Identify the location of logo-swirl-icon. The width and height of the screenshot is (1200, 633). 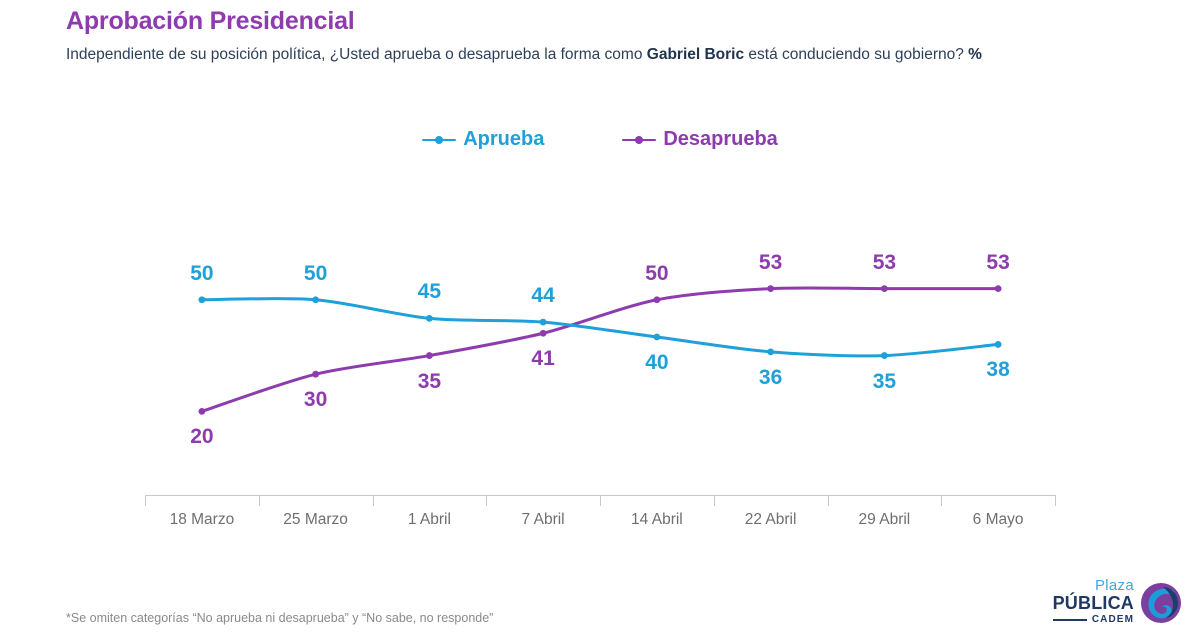
(1161, 603).